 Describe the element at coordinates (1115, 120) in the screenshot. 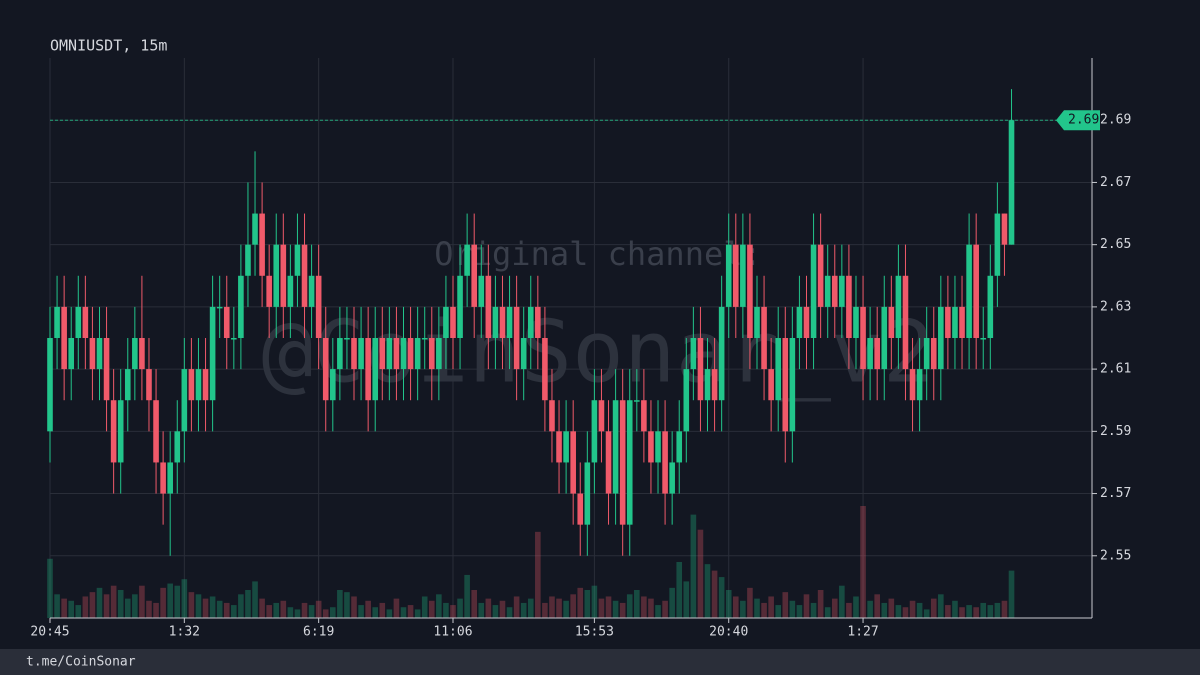

I see `y-tick-label: 2.69` at that location.